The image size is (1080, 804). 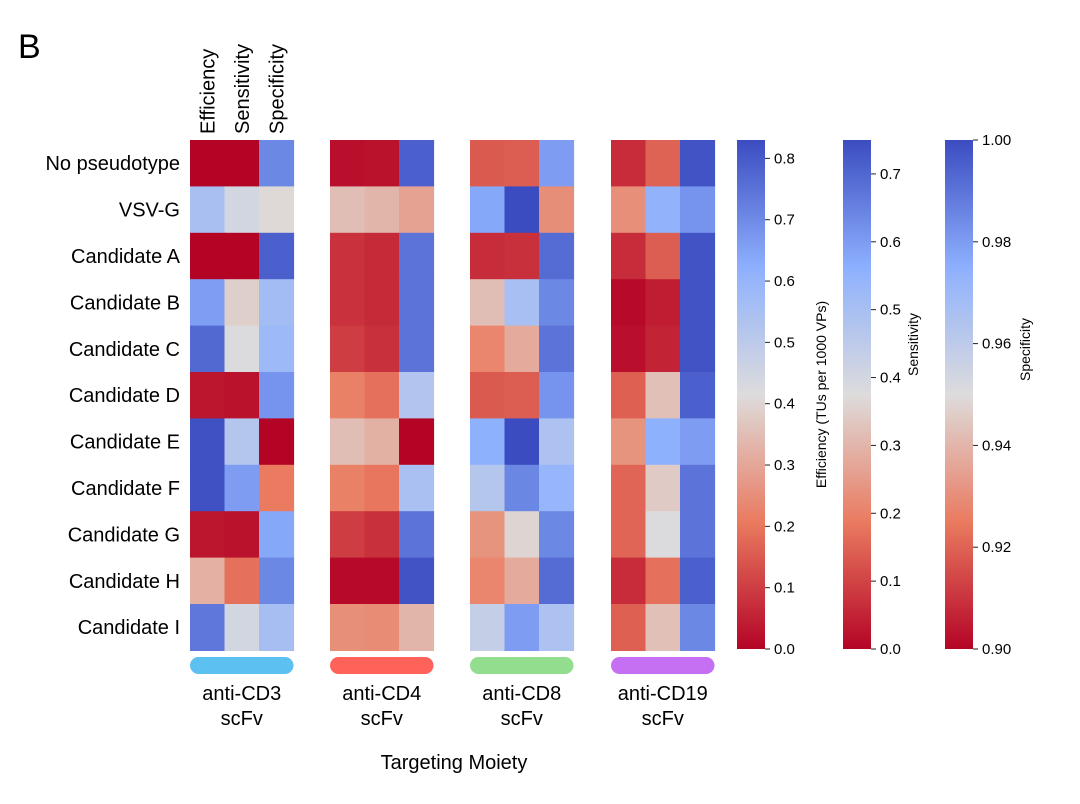 What do you see at coordinates (241, 694) in the screenshot?
I see `group-label: anti-CD3` at bounding box center [241, 694].